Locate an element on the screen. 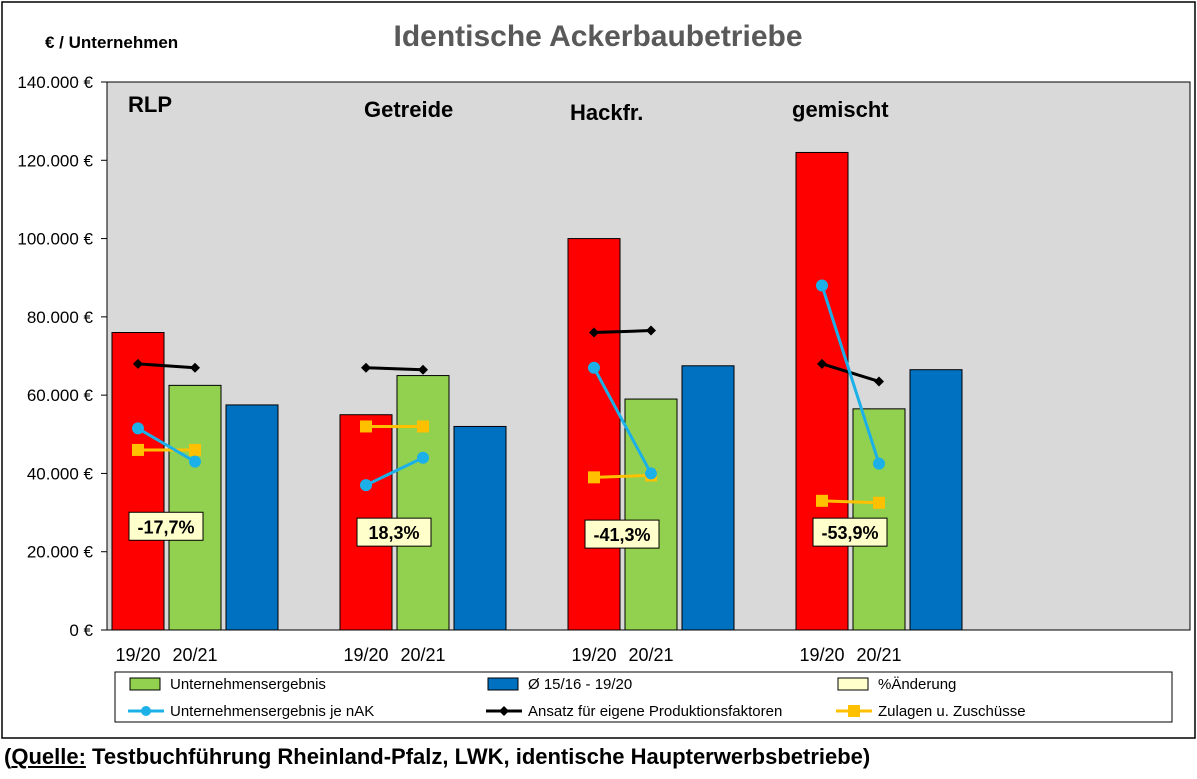 This screenshot has height=779, width=1197. group-label: Hackfr. is located at coordinates (606, 112).